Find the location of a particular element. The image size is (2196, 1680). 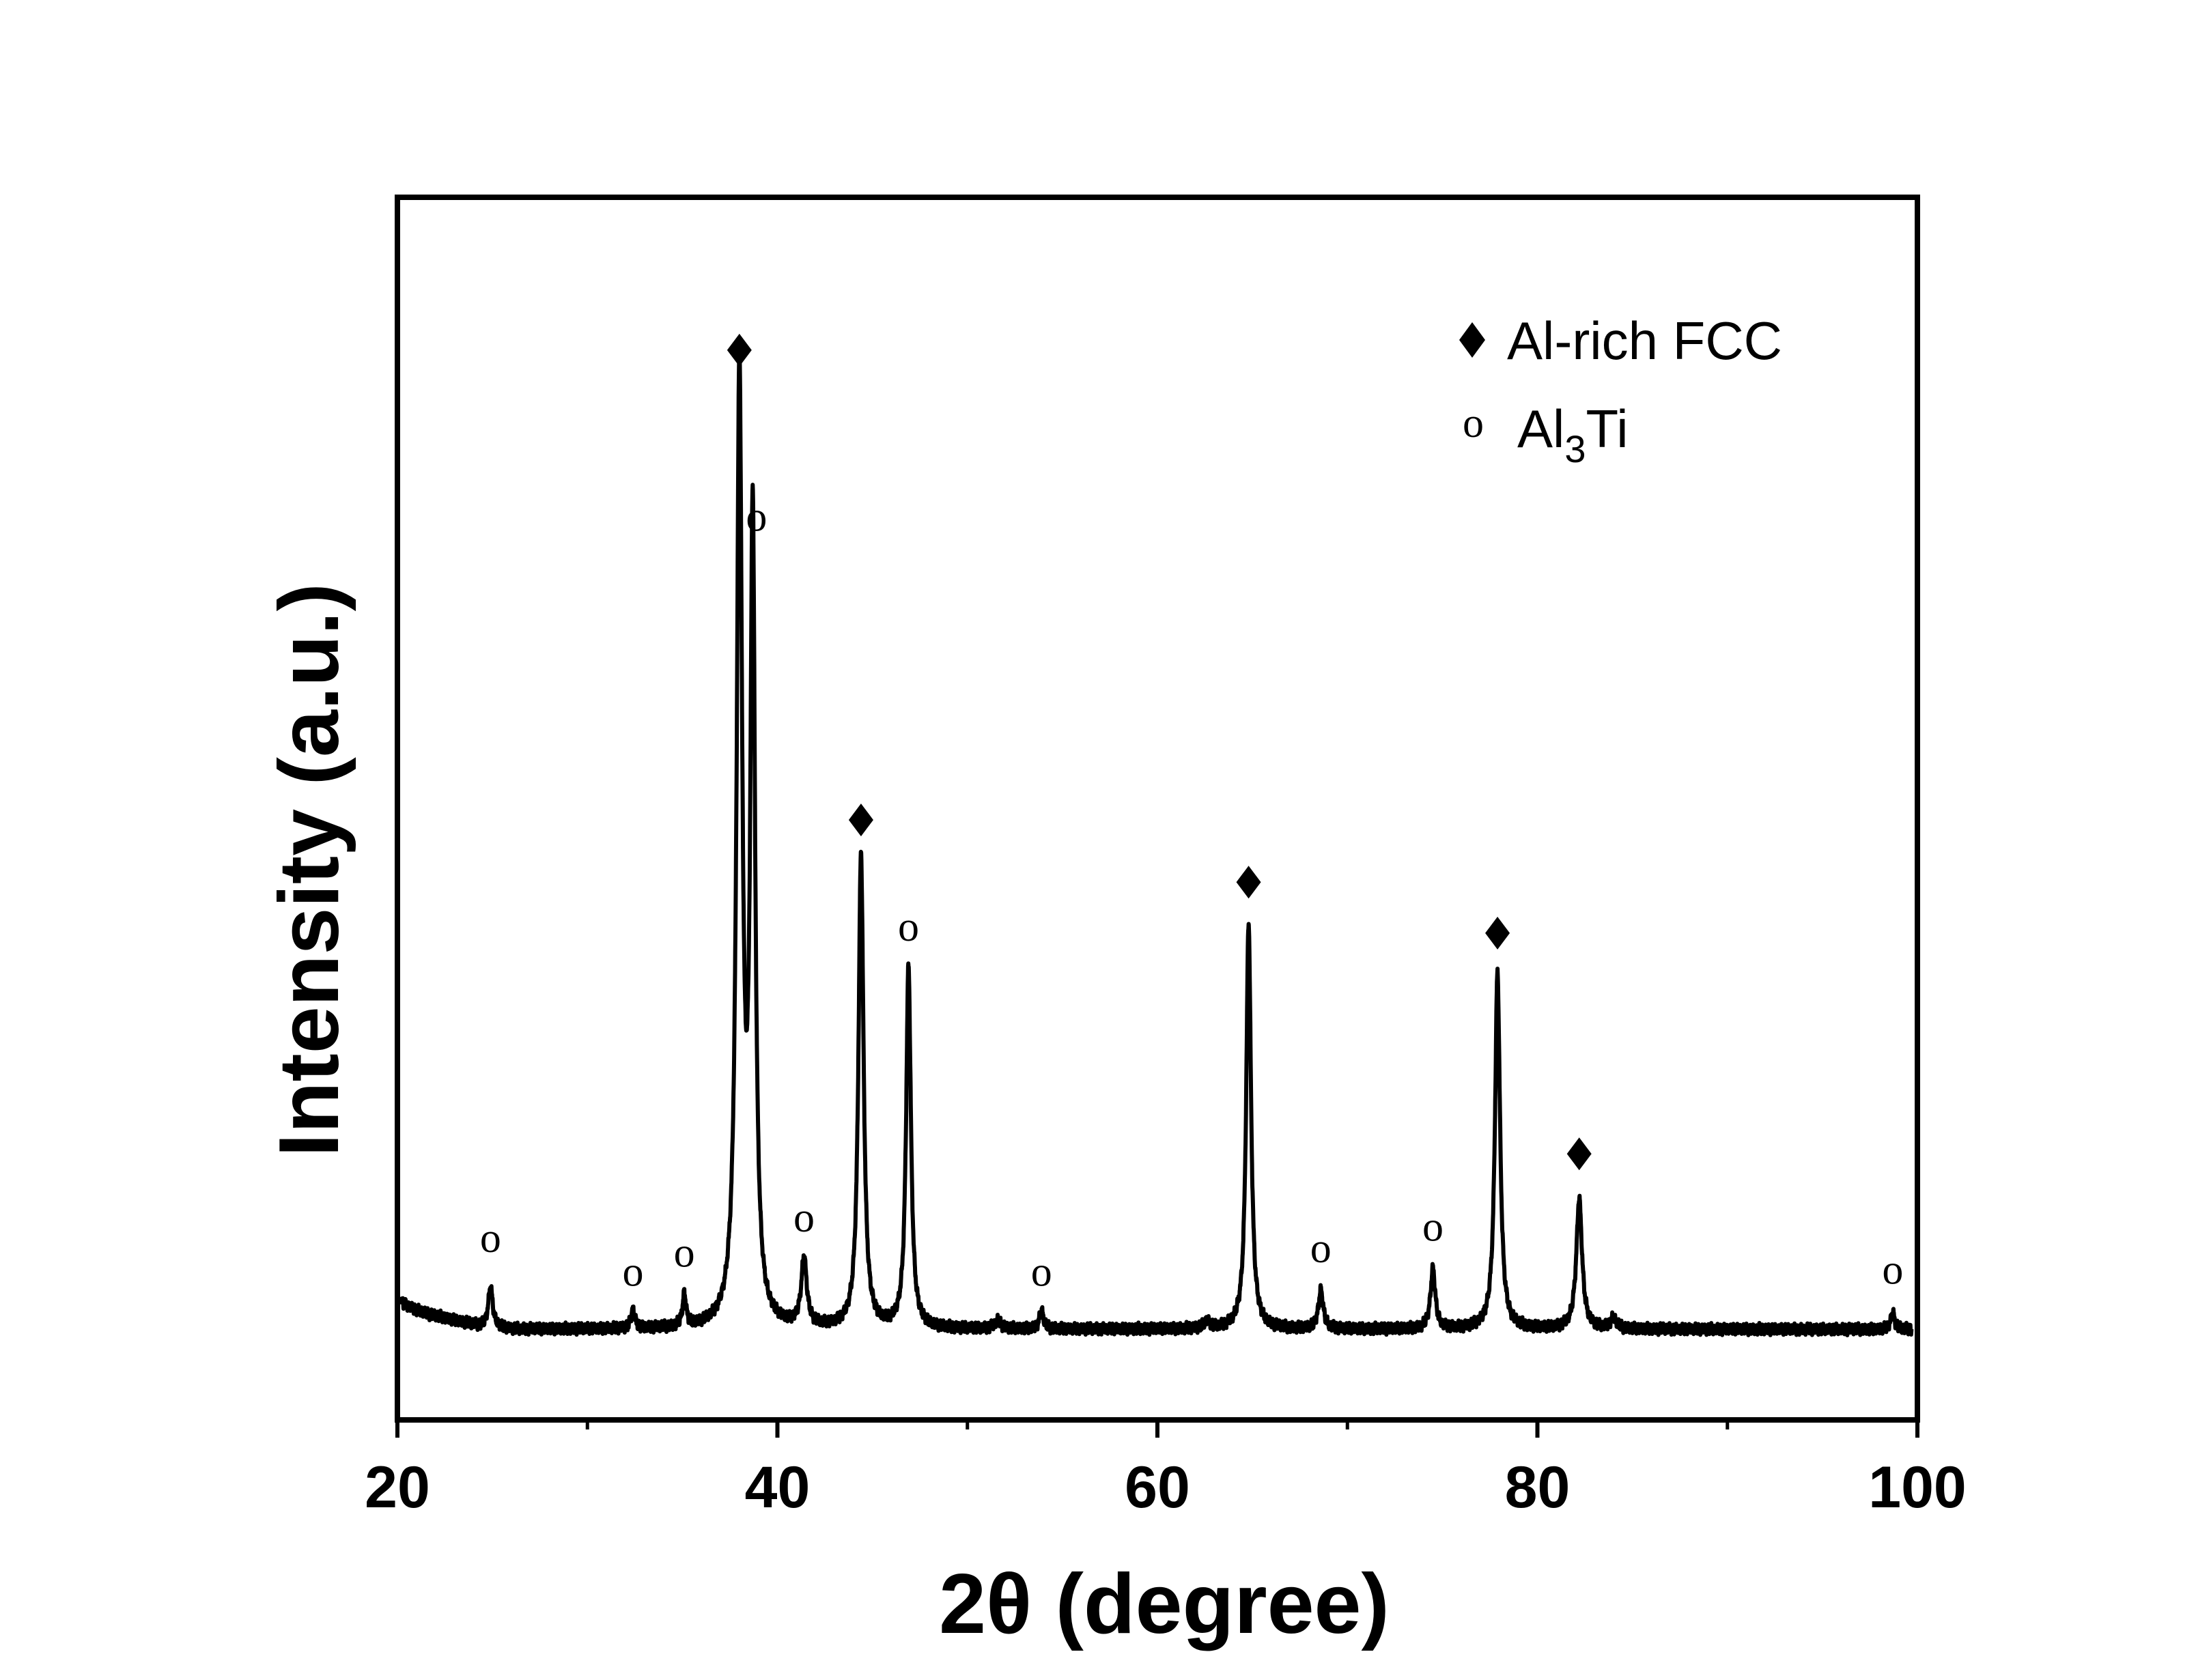

x-tick-label: 40 is located at coordinates (778, 1487).